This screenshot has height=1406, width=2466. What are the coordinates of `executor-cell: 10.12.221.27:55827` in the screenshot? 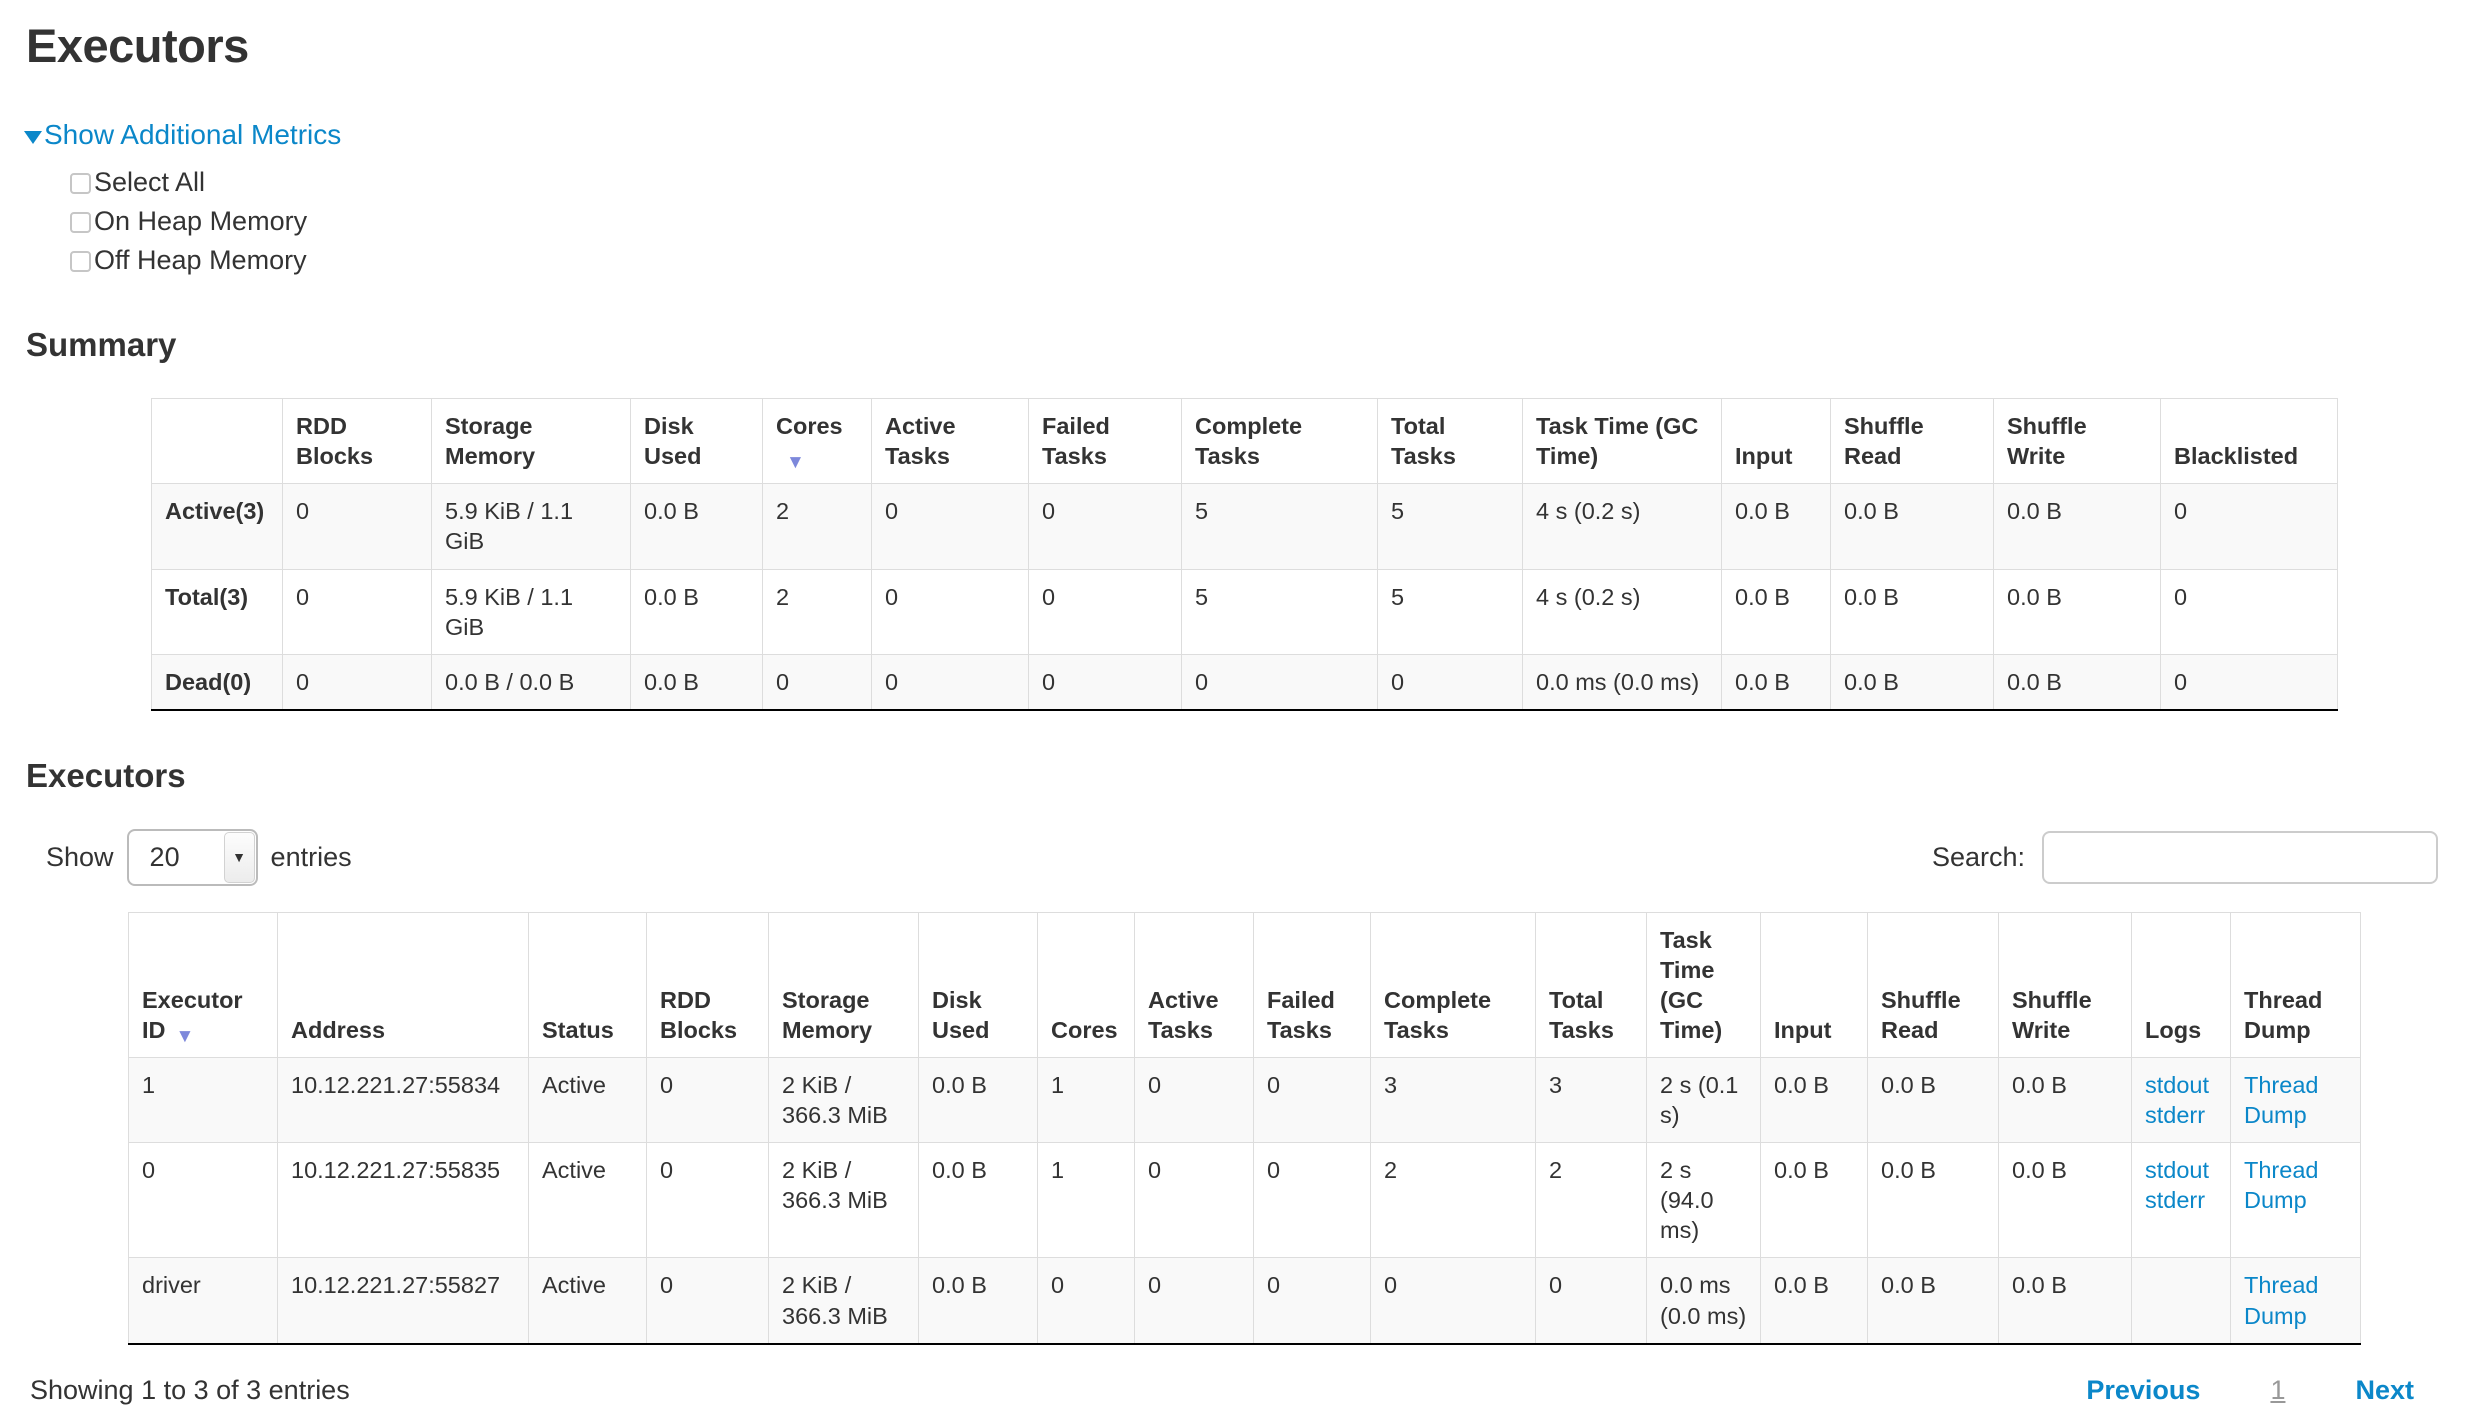 It's located at (403, 1301).